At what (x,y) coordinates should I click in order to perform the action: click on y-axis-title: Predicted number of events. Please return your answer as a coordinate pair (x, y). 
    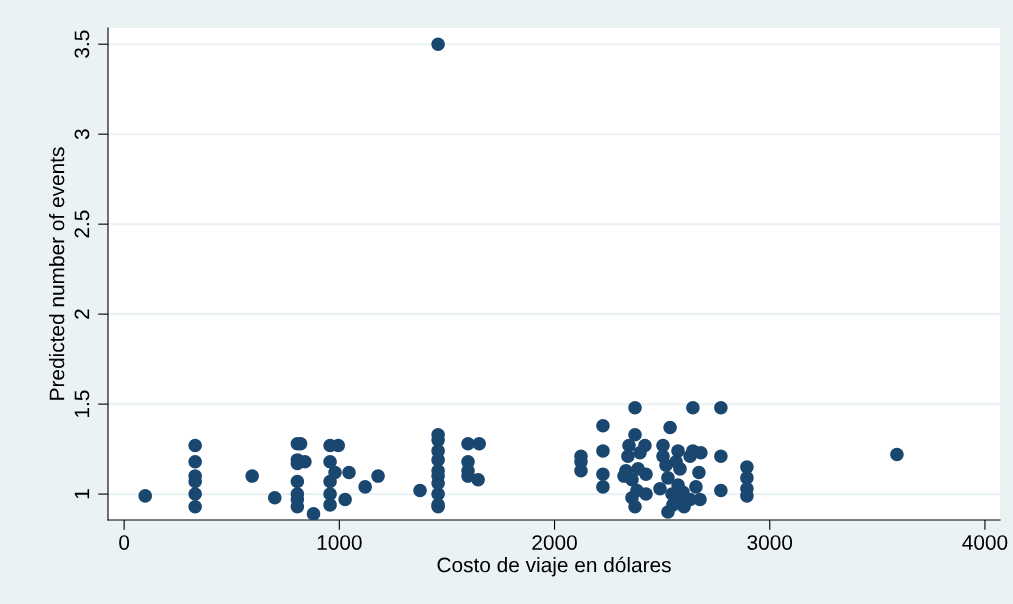
    Looking at the image, I should click on (57, 273).